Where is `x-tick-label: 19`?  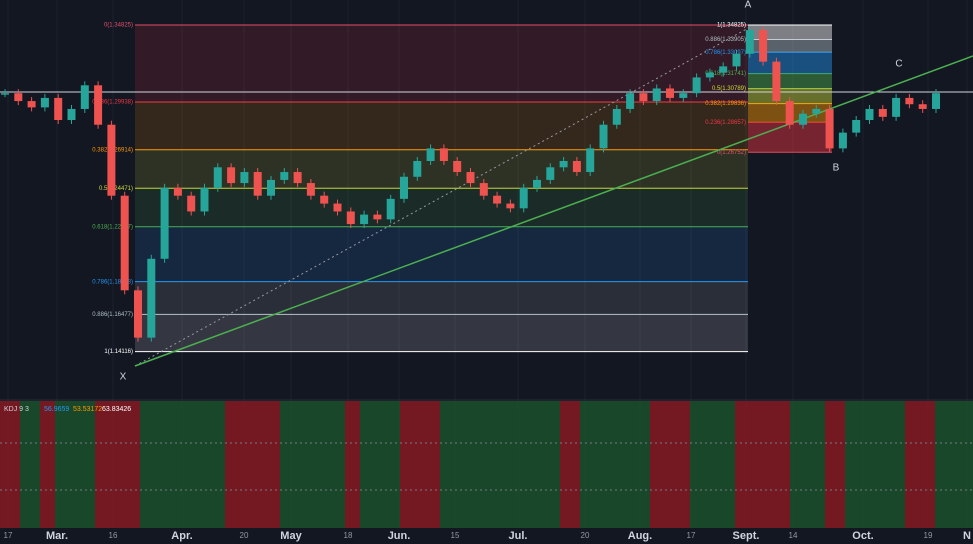
x-tick-label: 19 is located at coordinates (928, 535).